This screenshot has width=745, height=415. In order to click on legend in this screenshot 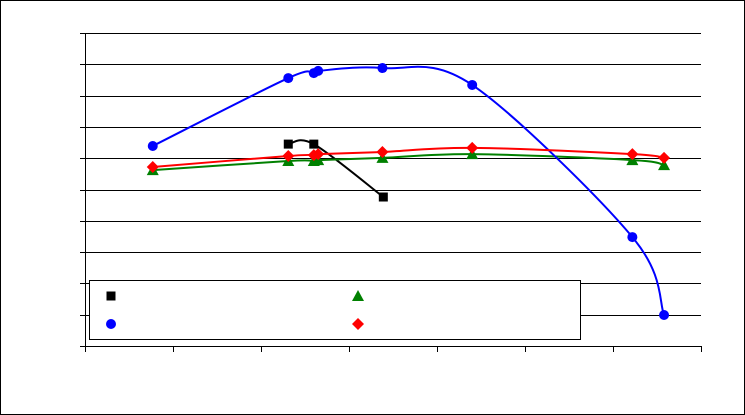, I will do `click(335, 310)`.